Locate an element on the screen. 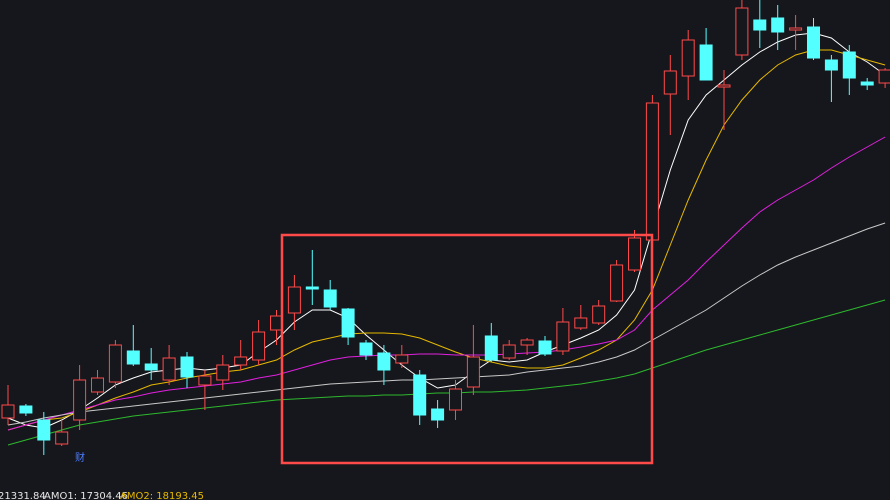  footer-amo2: AMO2: 18193.45 is located at coordinates (162, 495).